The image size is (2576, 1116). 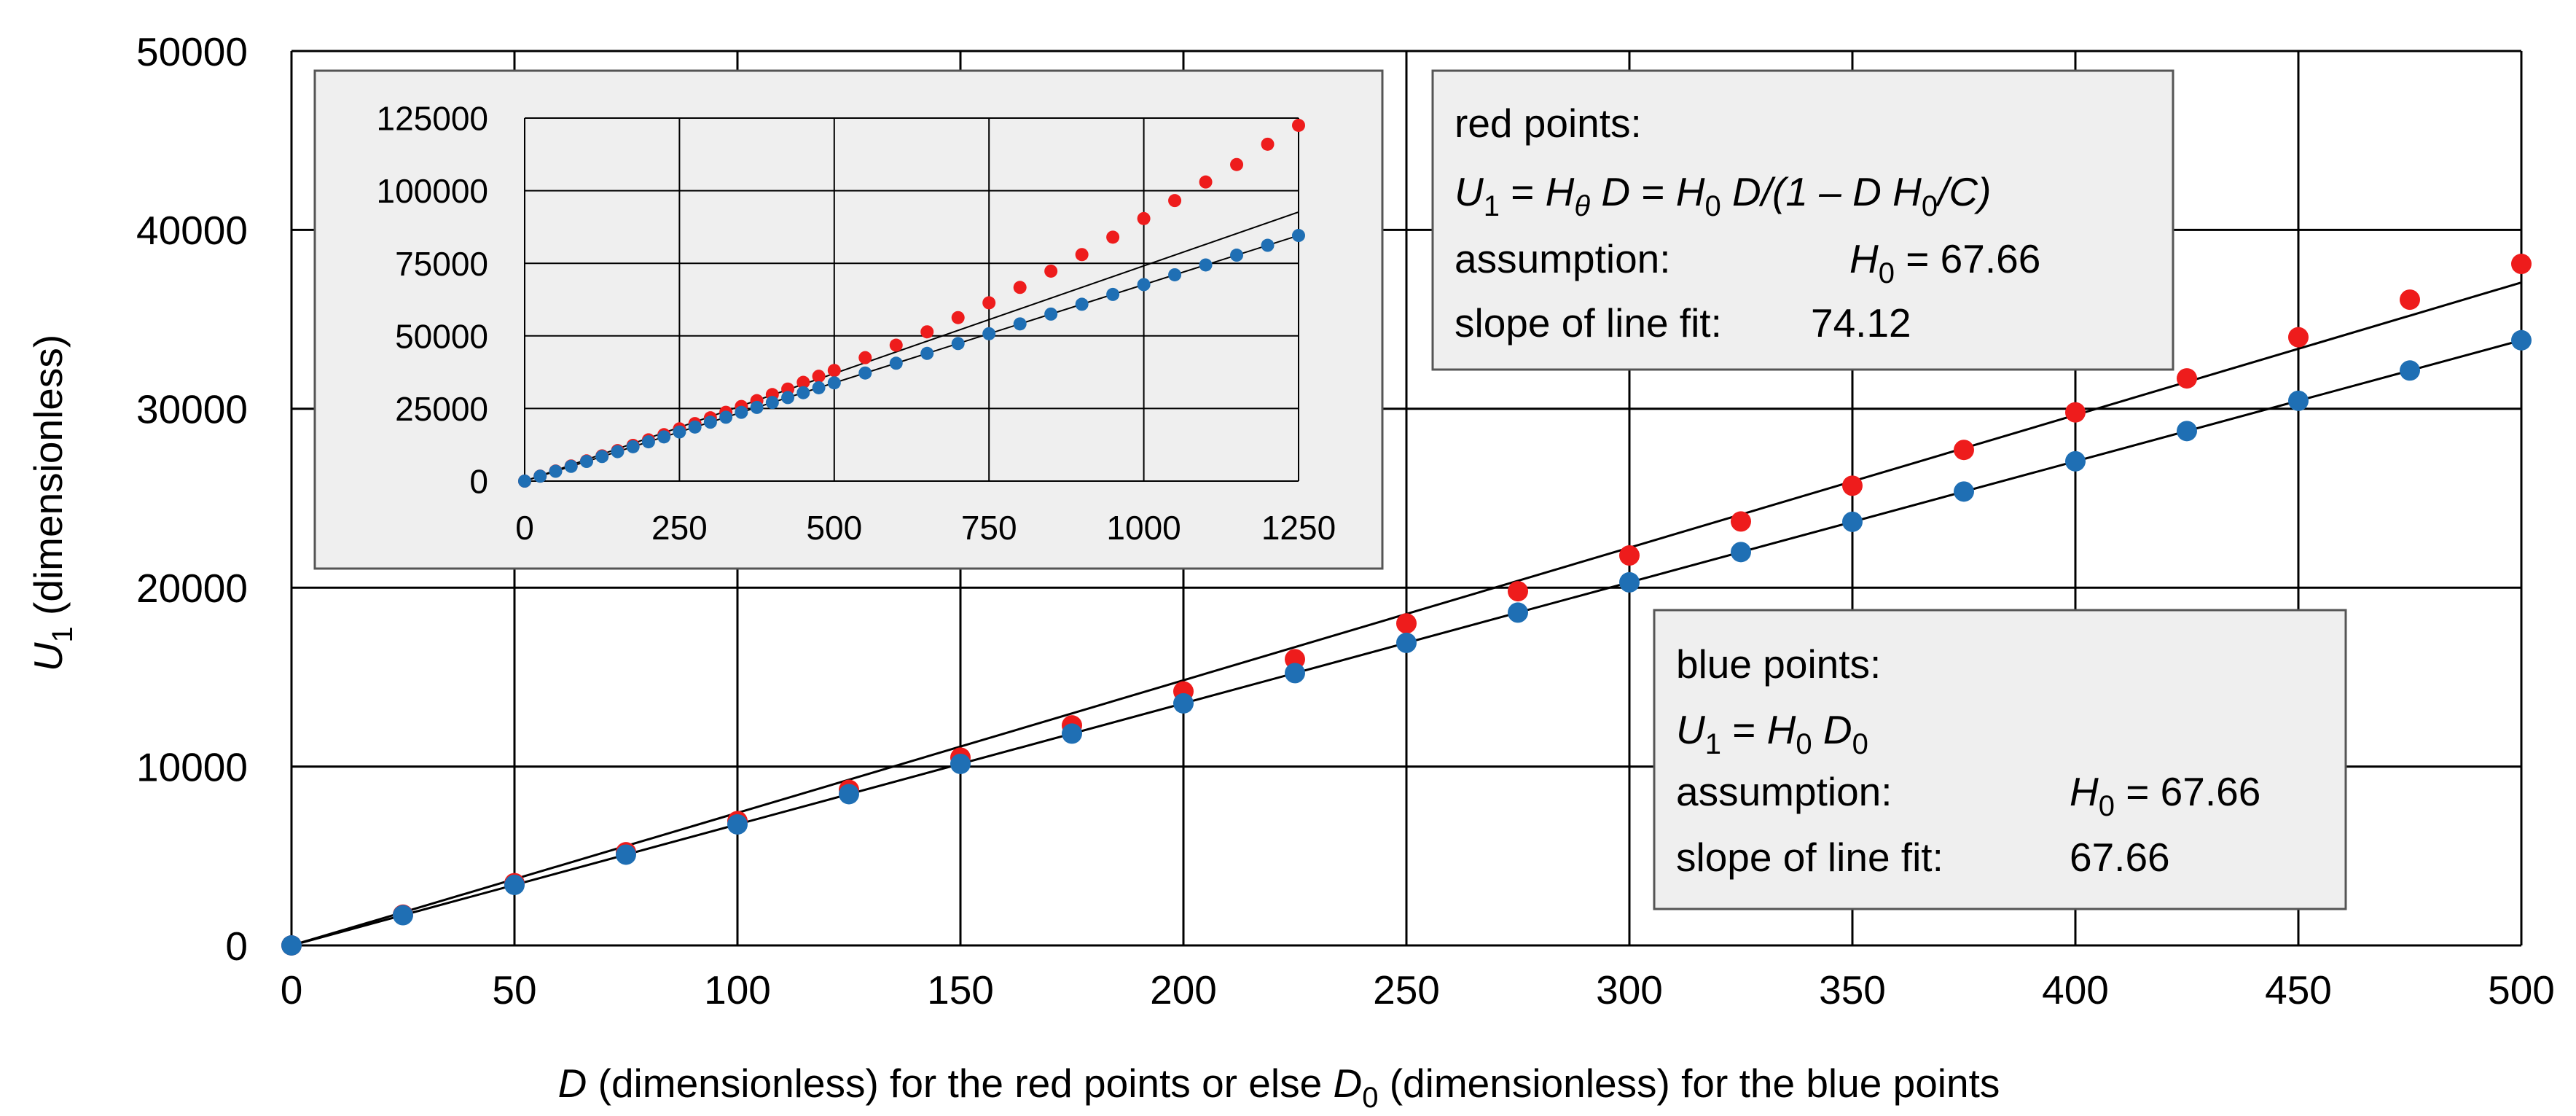 What do you see at coordinates (52, 503) in the screenshot?
I see `y-axis-label: U1 (dimensionless)` at bounding box center [52, 503].